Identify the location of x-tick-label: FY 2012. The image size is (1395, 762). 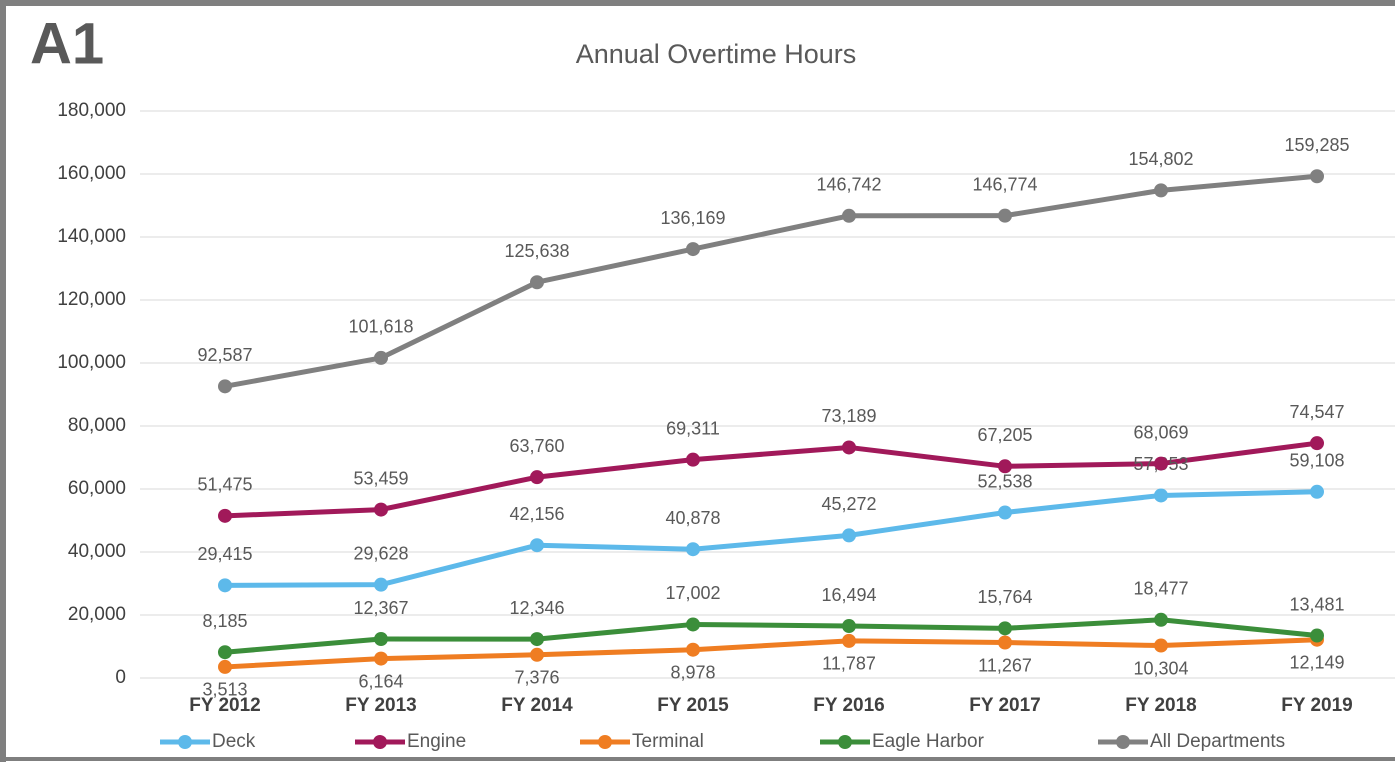
(224, 705).